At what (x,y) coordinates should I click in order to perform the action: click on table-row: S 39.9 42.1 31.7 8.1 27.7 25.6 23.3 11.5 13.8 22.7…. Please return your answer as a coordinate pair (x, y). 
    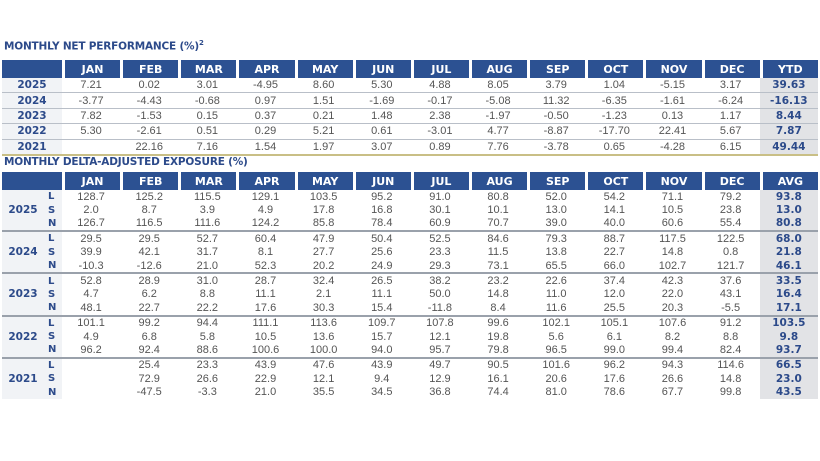
    Looking at the image, I should click on (410, 252).